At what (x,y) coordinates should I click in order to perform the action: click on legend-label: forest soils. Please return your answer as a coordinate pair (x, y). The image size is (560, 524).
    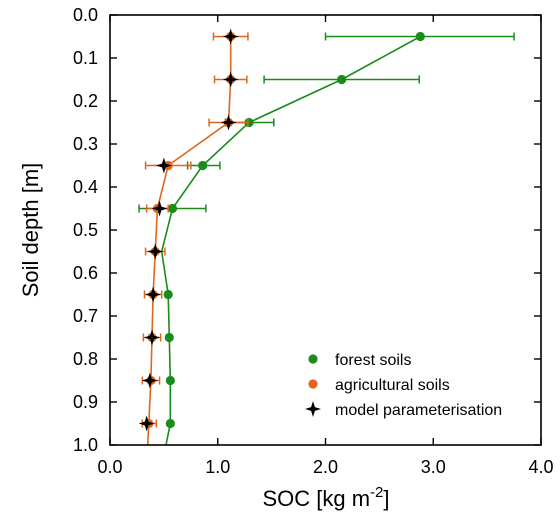
    Looking at the image, I should click on (373, 360).